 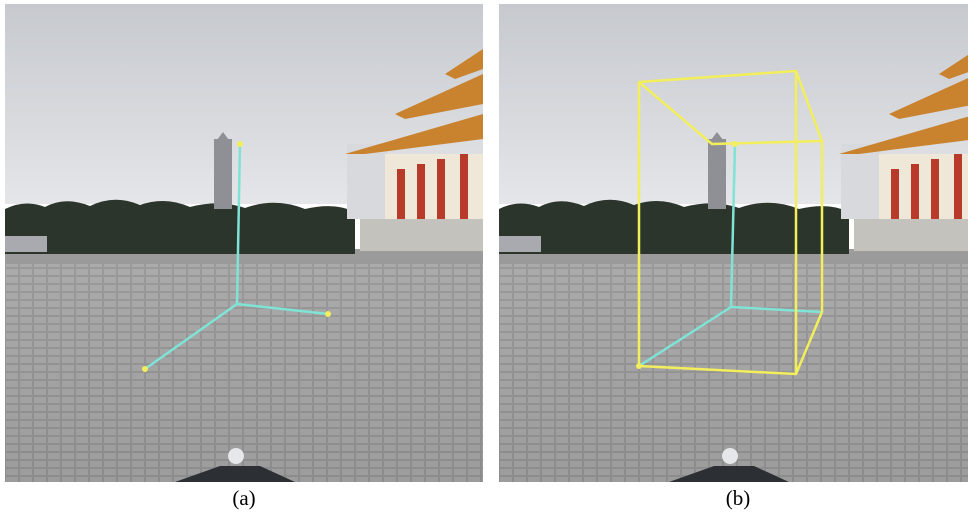 I want to click on box-bottom-right, so click(x=809, y=343).